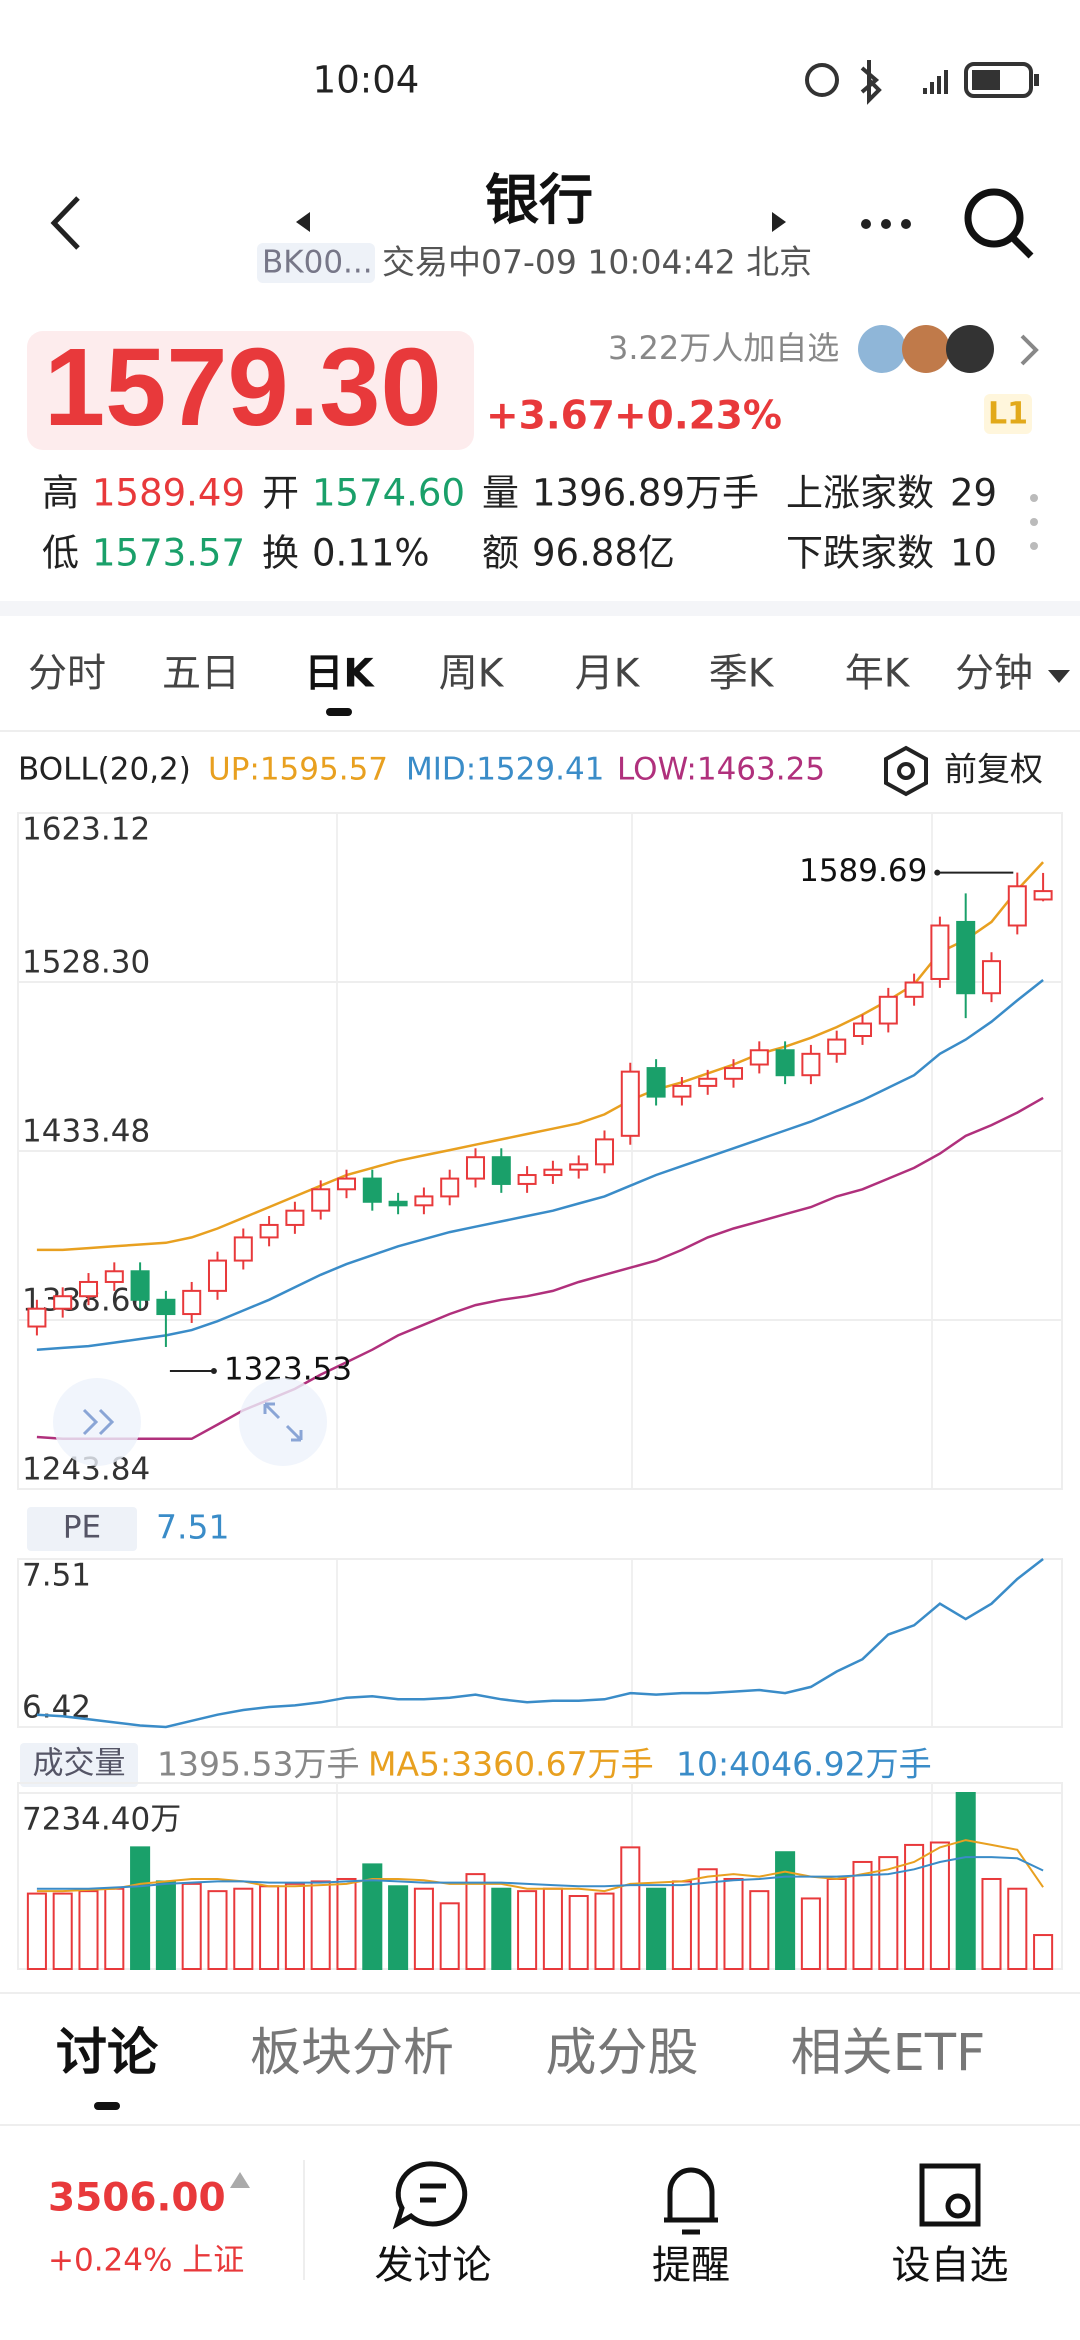 This screenshot has width=1080, height=2340. I want to click on change: +3.67, so click(550, 416).